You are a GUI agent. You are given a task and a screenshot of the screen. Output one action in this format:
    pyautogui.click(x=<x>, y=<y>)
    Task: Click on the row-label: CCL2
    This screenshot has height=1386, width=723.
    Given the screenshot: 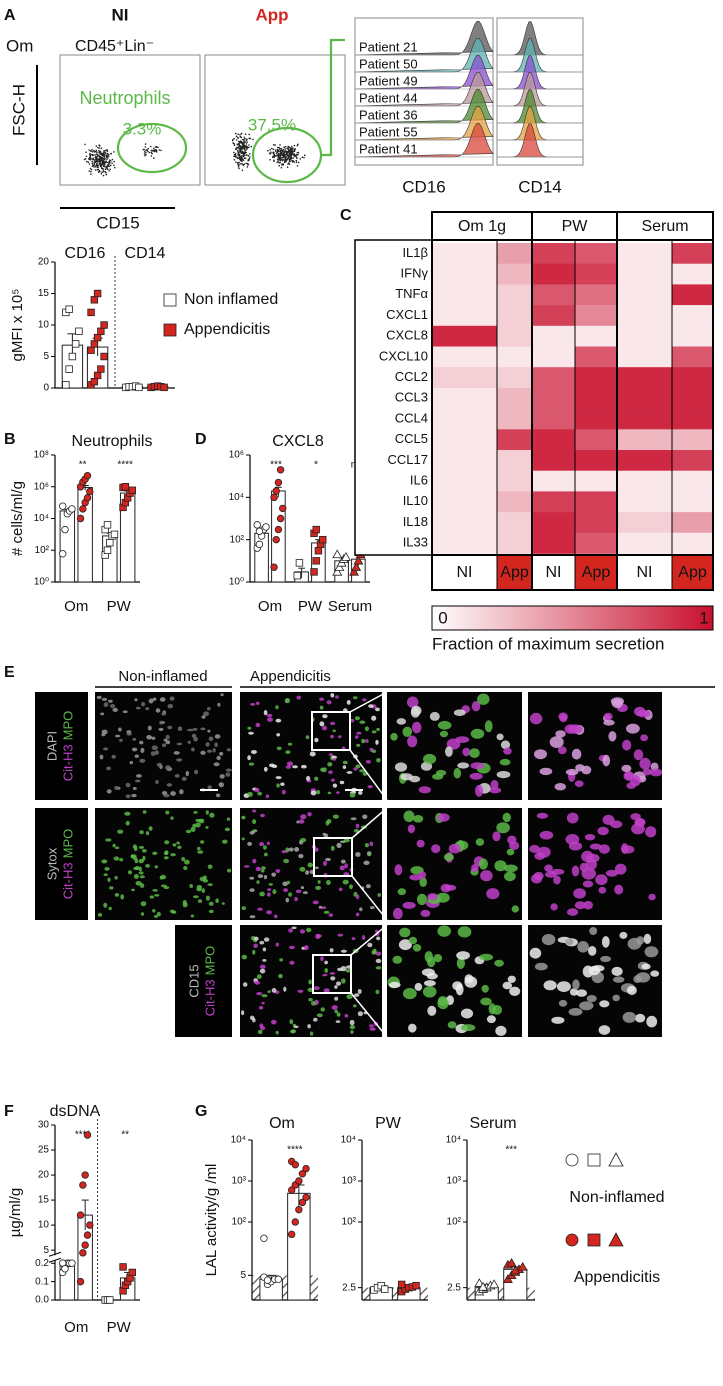 What is the action you would take?
    pyautogui.click(x=411, y=376)
    